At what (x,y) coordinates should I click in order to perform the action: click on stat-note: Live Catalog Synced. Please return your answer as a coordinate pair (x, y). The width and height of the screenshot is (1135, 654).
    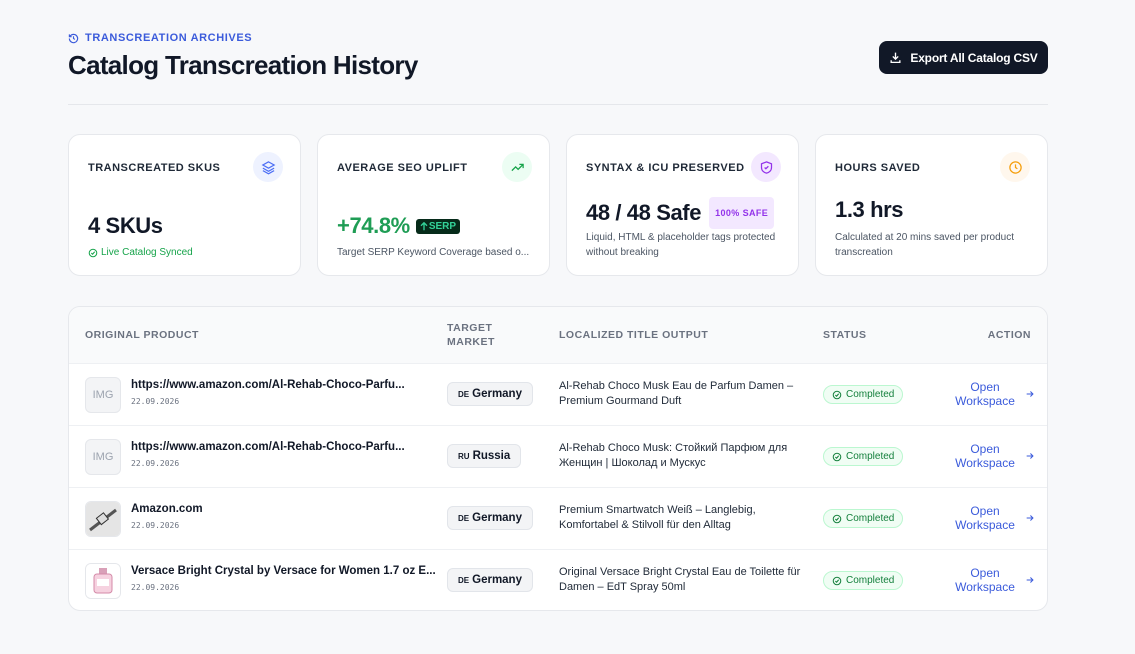
    Looking at the image, I should click on (188, 252).